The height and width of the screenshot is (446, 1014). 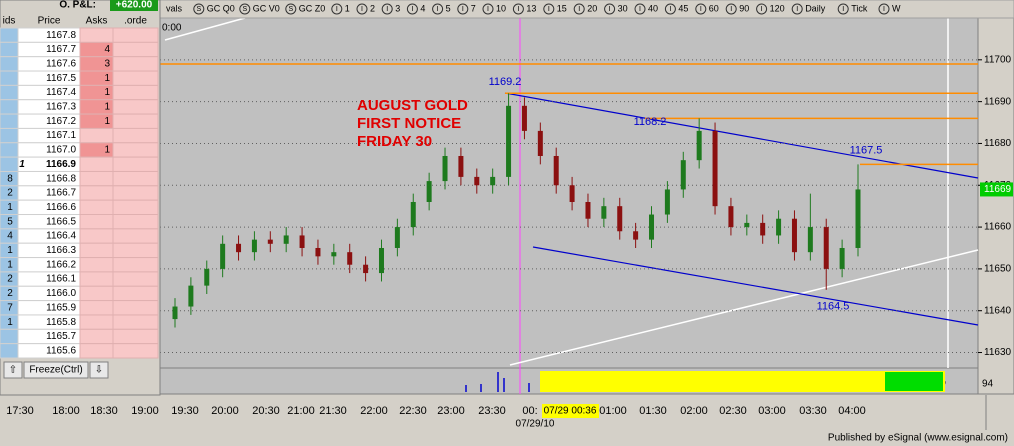 I want to click on pnl-label: O. P&L:, so click(x=77, y=5).